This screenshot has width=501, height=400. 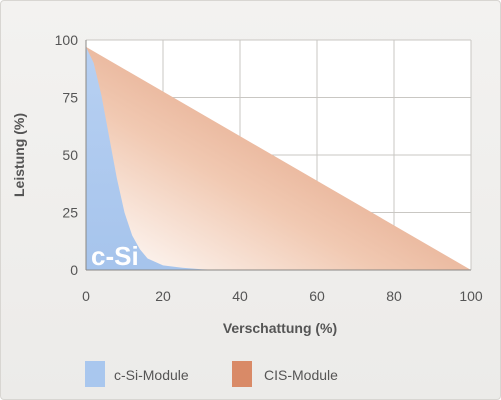 I want to click on x-axis-title: Verschattung (%), so click(x=280, y=328).